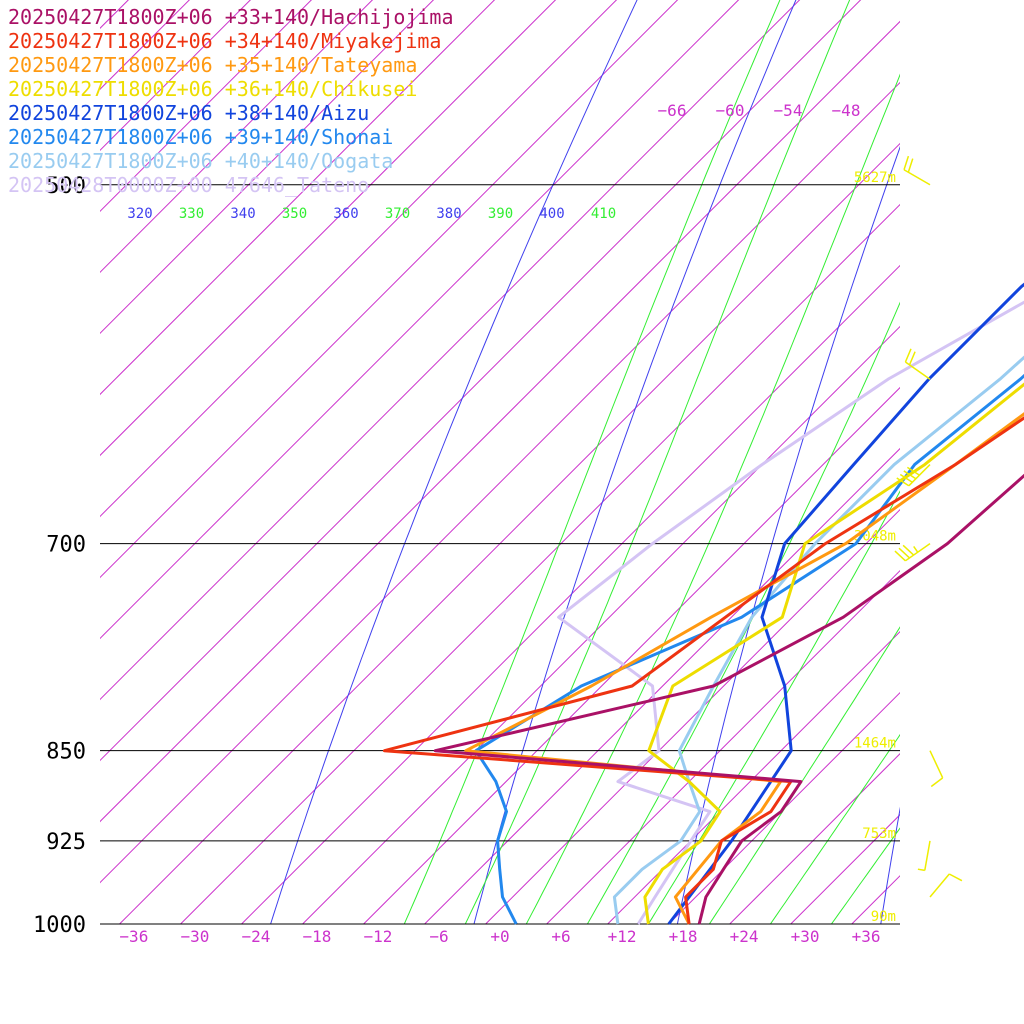 The width and height of the screenshot is (1024, 1024). Describe the element at coordinates (551, 214) in the screenshot. I see `theta-label: 400` at that location.